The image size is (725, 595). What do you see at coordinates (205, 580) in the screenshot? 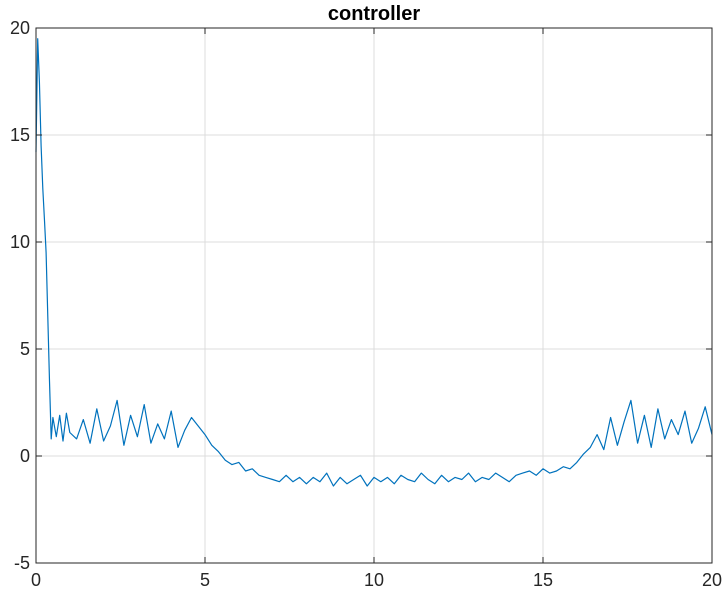
I see `x-tick-label: 5` at bounding box center [205, 580].